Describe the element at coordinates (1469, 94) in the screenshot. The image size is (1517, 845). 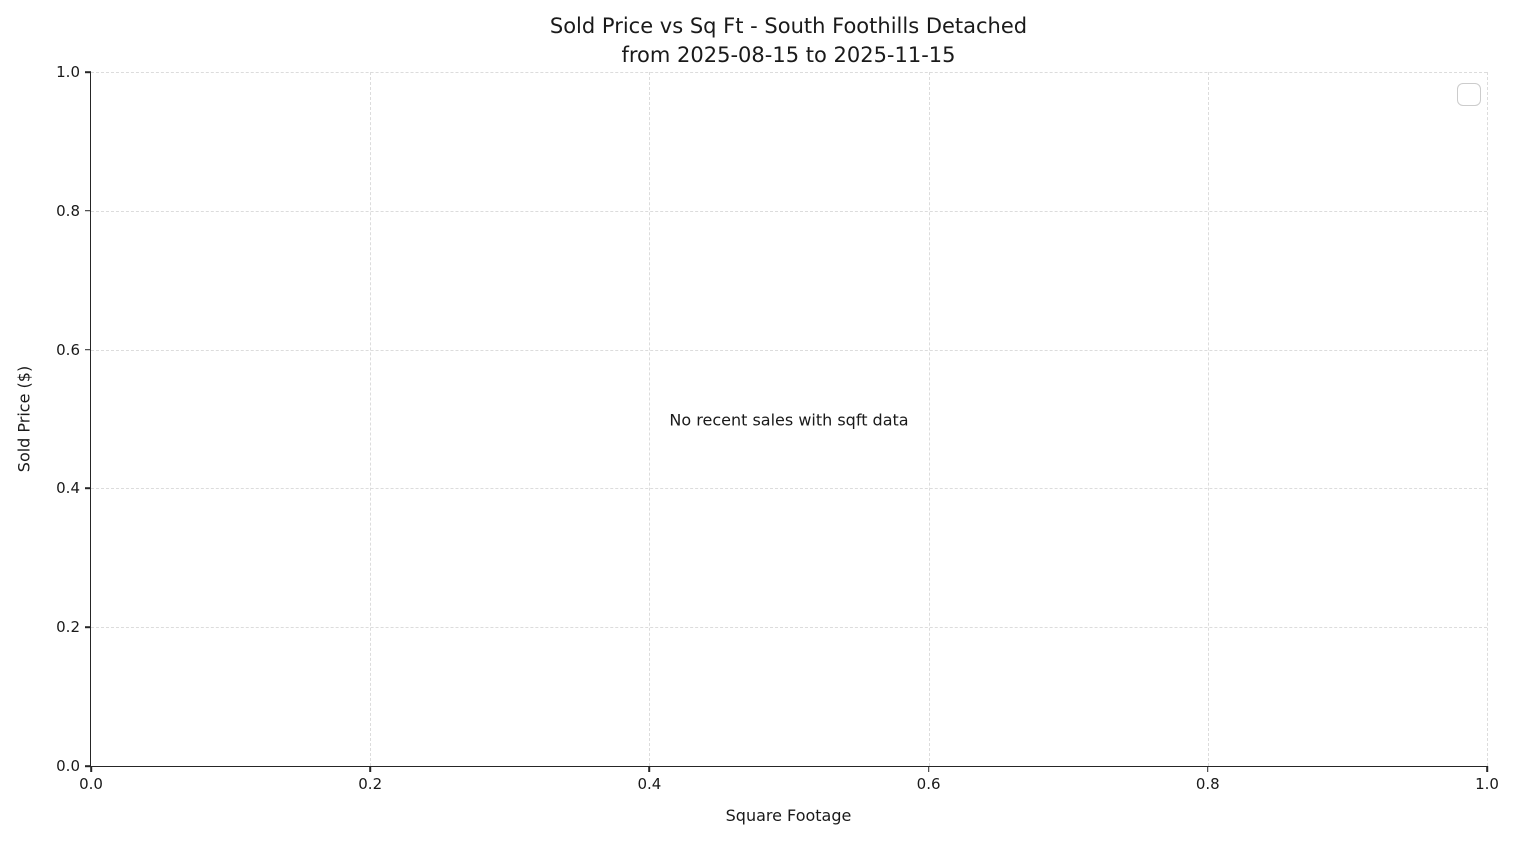
I see `legend-box` at that location.